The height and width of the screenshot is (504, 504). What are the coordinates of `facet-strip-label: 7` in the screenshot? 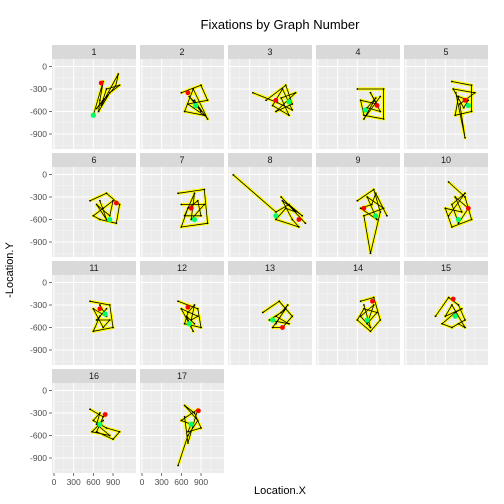 It's located at (181, 160).